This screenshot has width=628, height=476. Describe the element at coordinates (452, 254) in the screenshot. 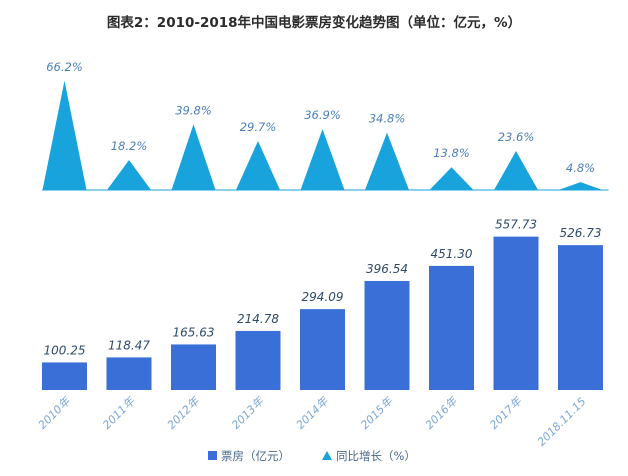

I see `box-office-label: 451.30` at that location.